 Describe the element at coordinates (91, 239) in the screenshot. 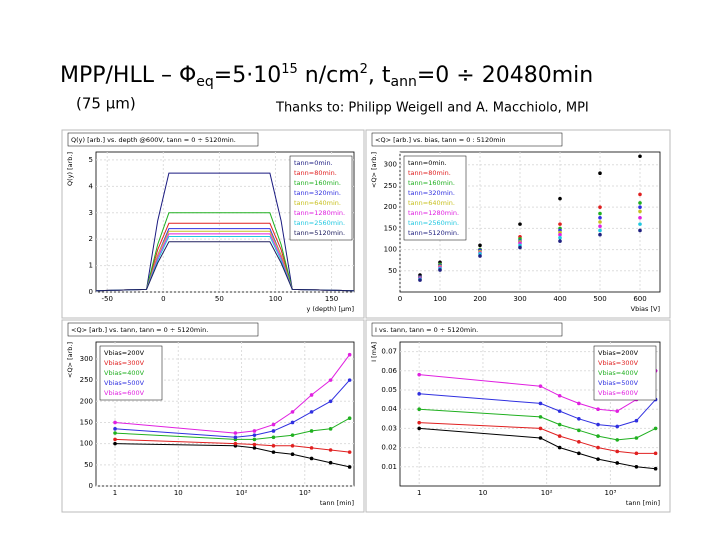

I see `y-tick-label: 2` at that location.